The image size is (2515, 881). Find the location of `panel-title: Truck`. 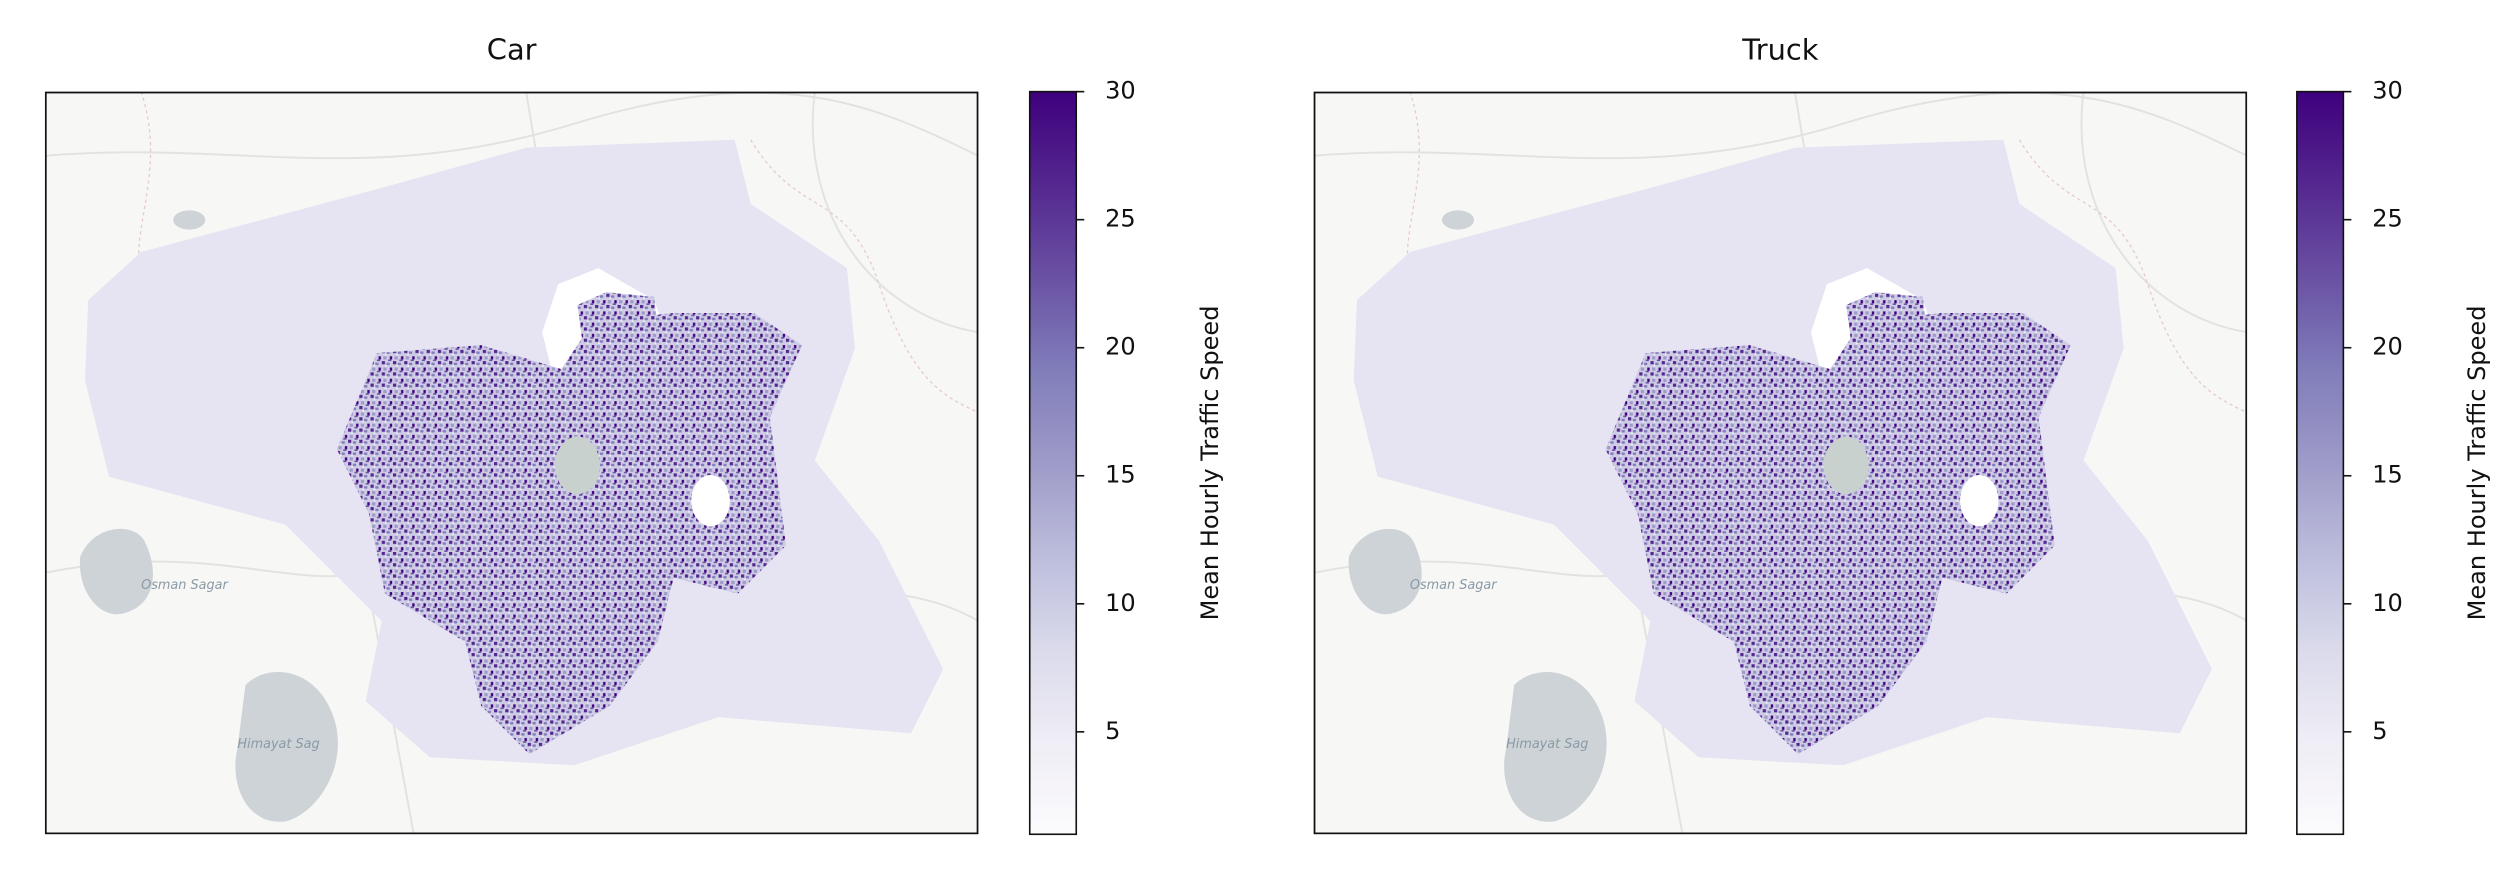

panel-title: Truck is located at coordinates (1779, 50).